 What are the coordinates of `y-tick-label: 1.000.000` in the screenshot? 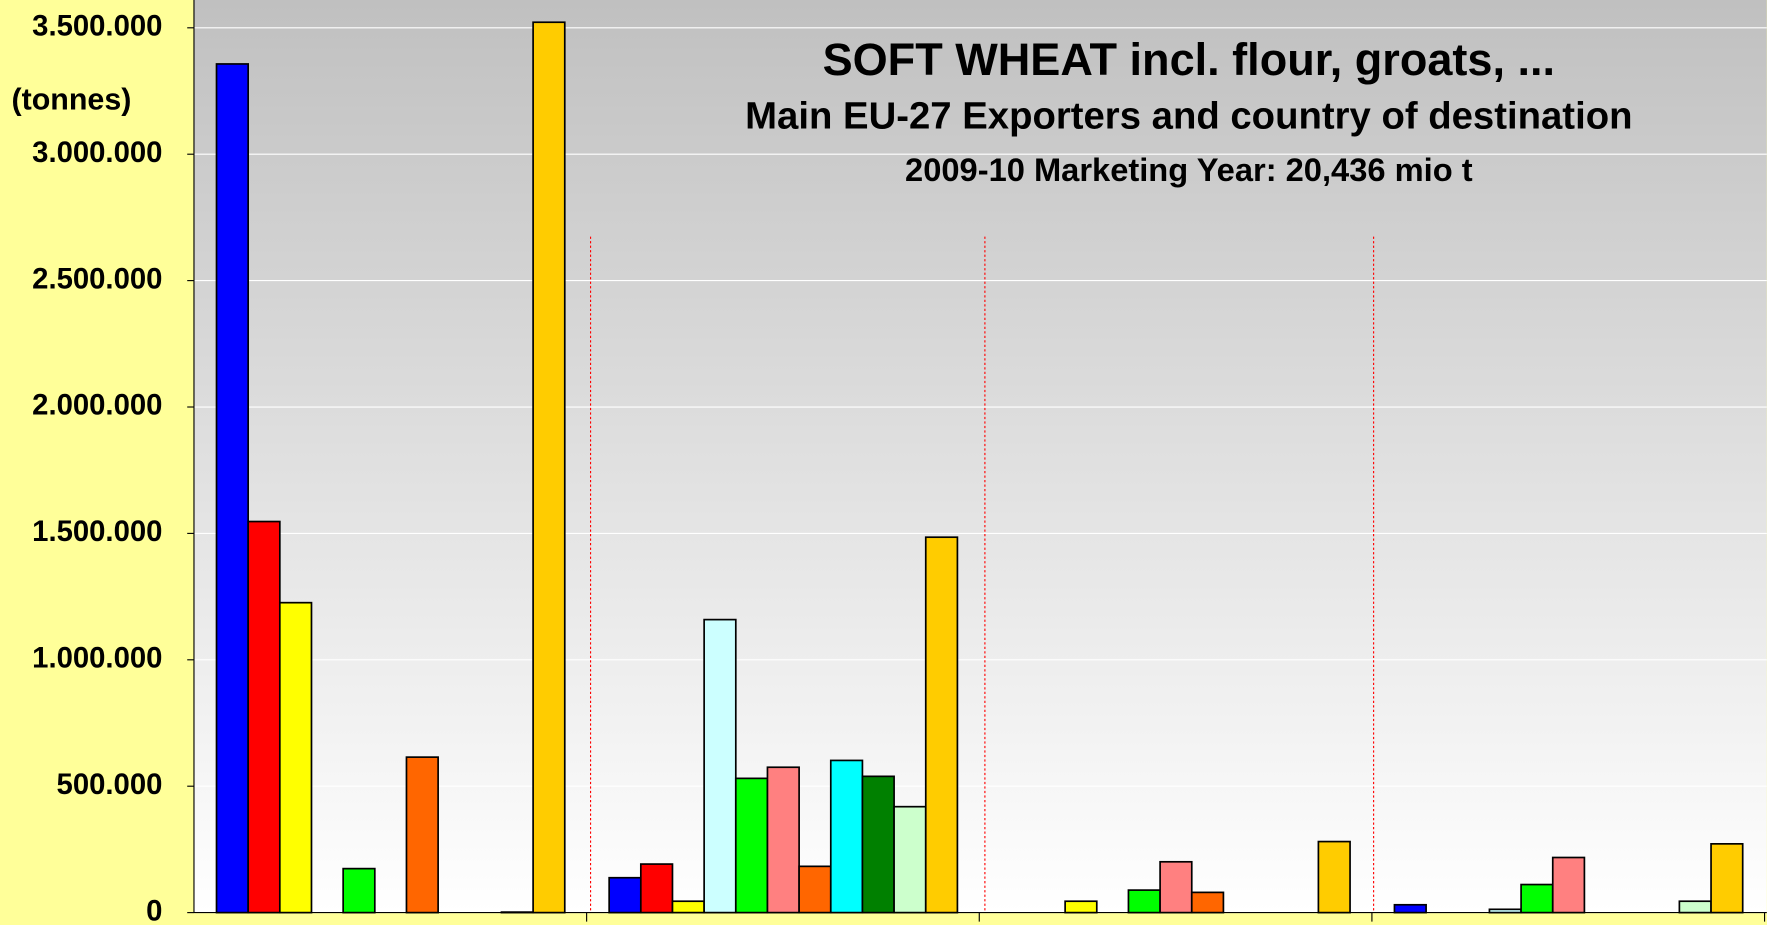 It's located at (97, 658).